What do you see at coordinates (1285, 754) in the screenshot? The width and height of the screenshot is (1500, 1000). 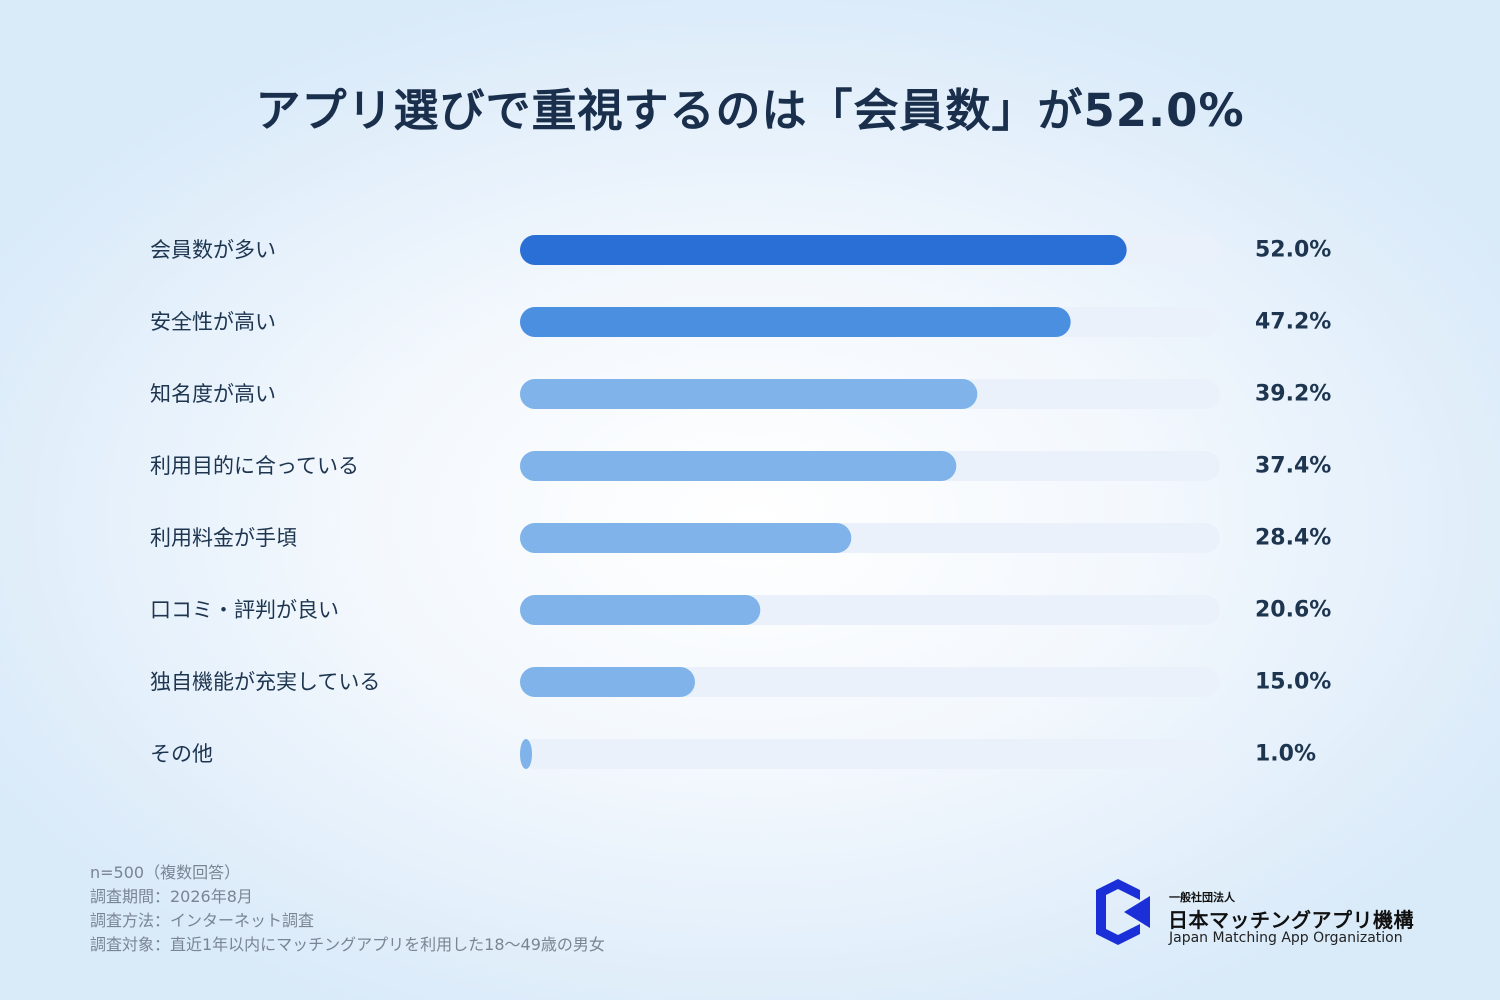 I see `value-label: 1.0%` at bounding box center [1285, 754].